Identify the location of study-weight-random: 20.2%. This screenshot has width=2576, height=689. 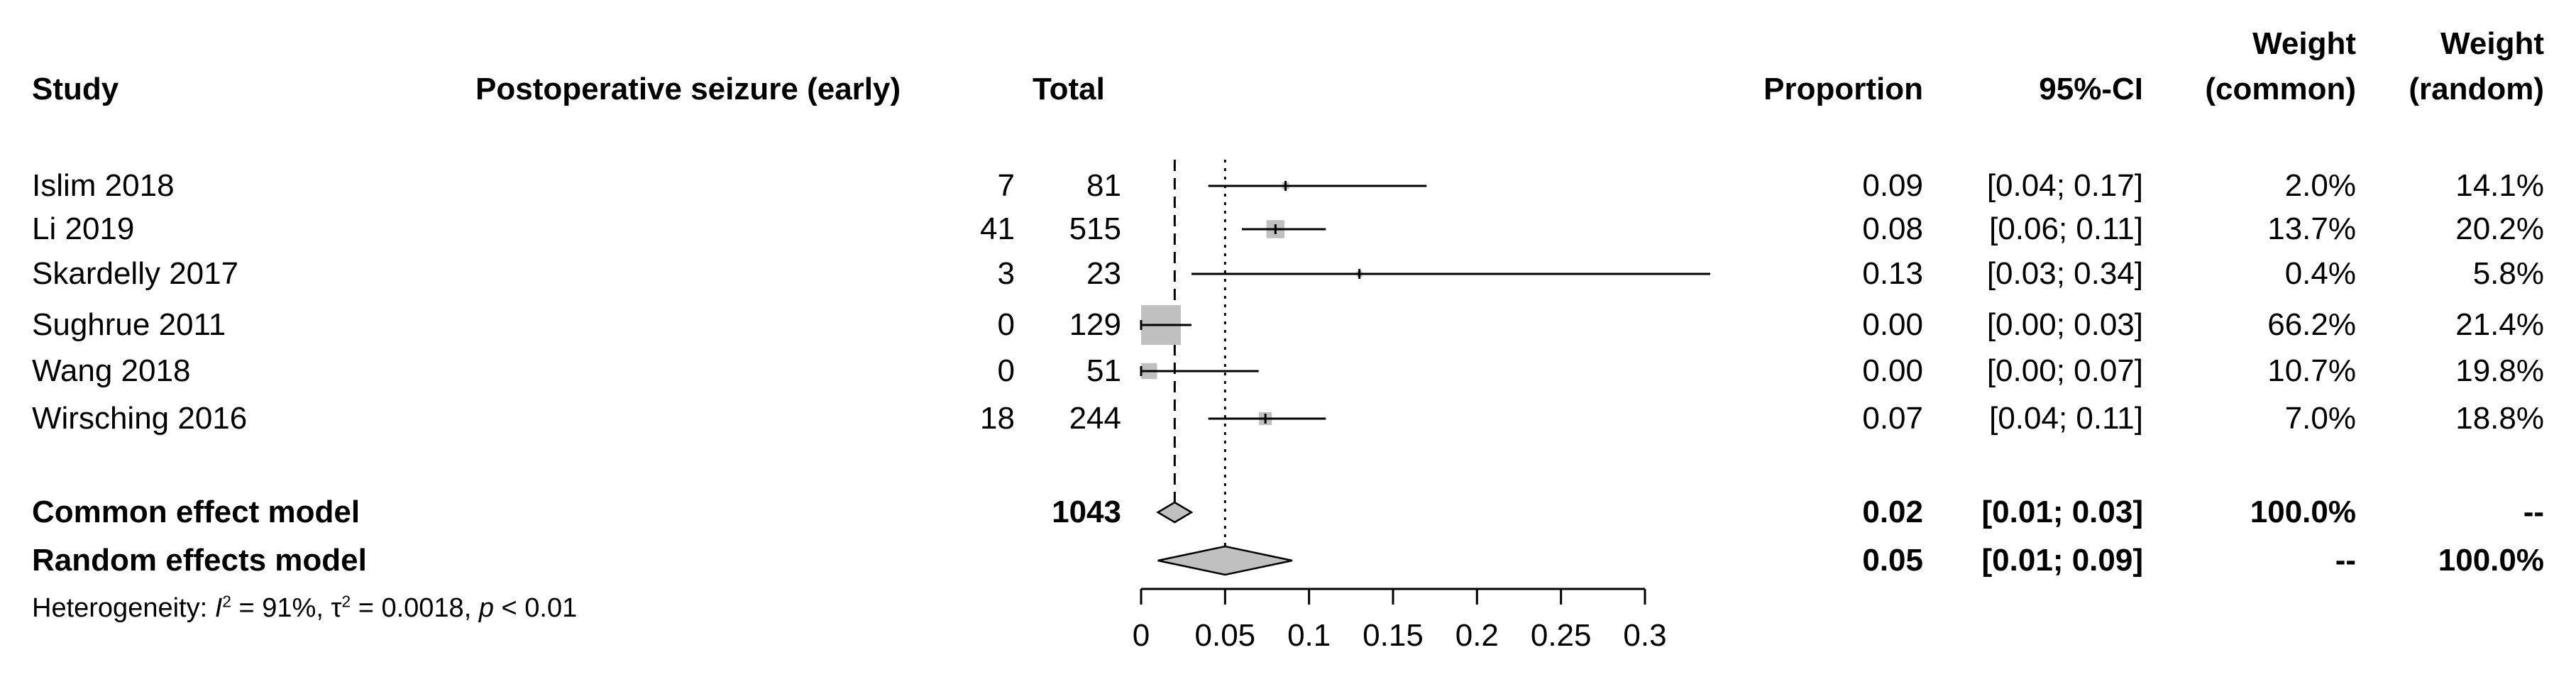
(2499, 228).